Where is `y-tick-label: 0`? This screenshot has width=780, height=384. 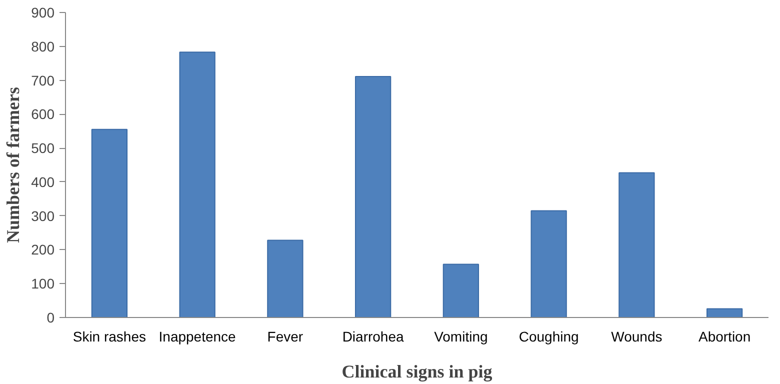 y-tick-label: 0 is located at coordinates (50, 318).